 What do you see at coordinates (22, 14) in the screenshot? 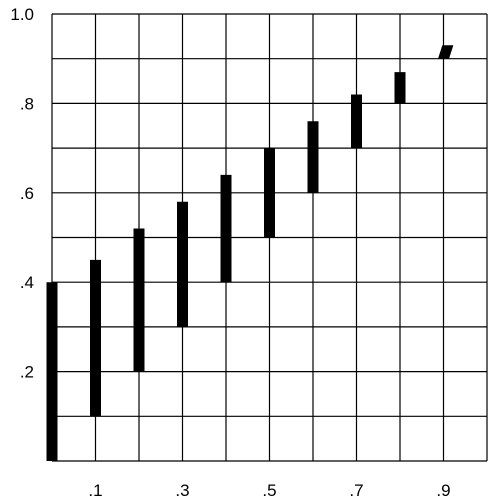
I see `y-tick-label: 1.0` at bounding box center [22, 14].